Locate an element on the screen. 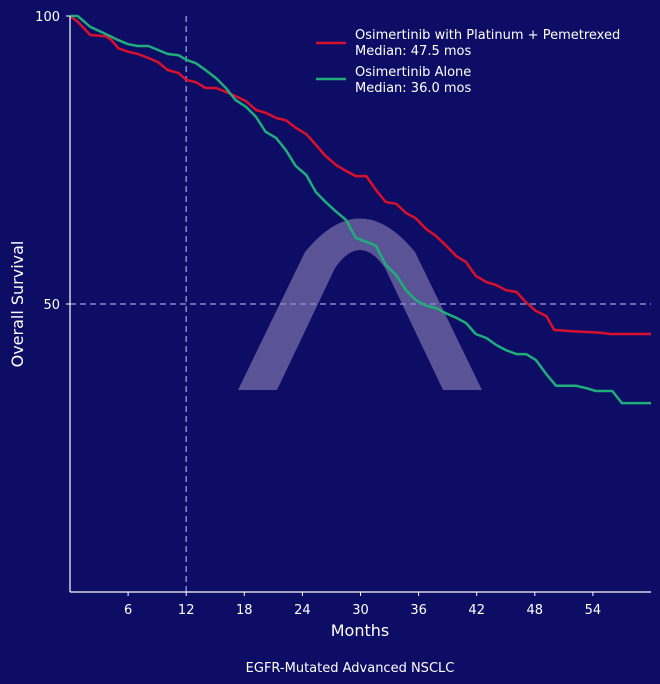 This screenshot has height=684, width=660. legend-median-alone: Median: 36.0 mos is located at coordinates (413, 88).